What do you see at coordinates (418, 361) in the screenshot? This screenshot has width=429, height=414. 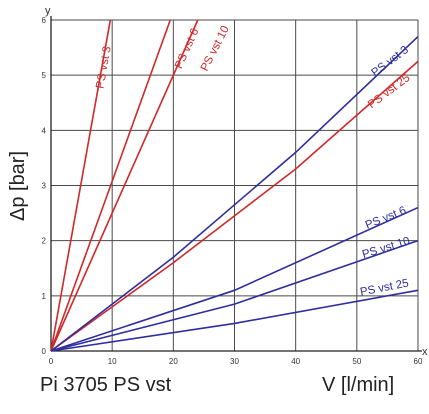 I see `x-tick-label: 60` at bounding box center [418, 361].